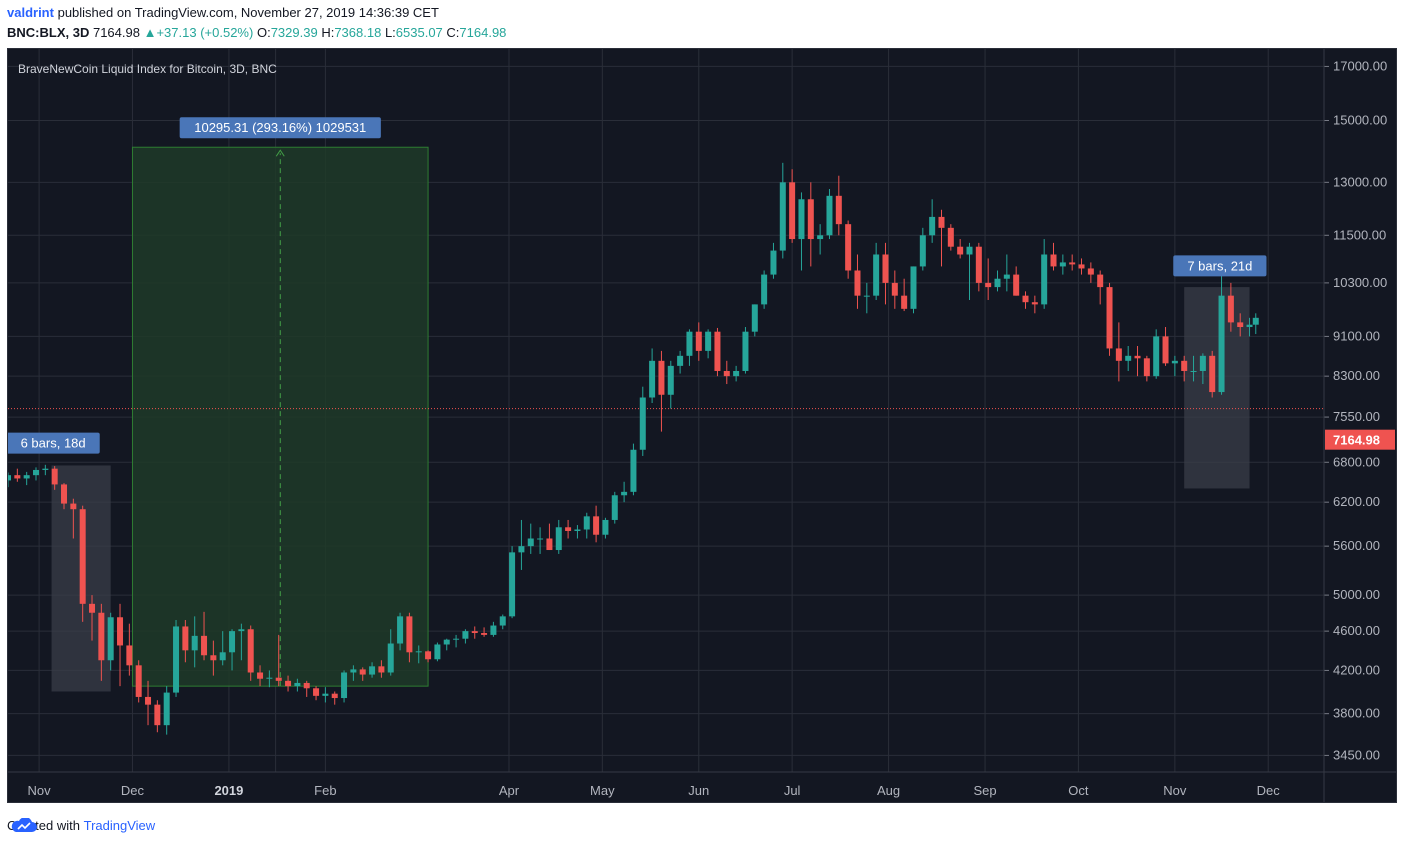 This screenshot has width=1404, height=844. Describe the element at coordinates (888, 790) in the screenshot. I see `time-axis-label: Aug` at that location.